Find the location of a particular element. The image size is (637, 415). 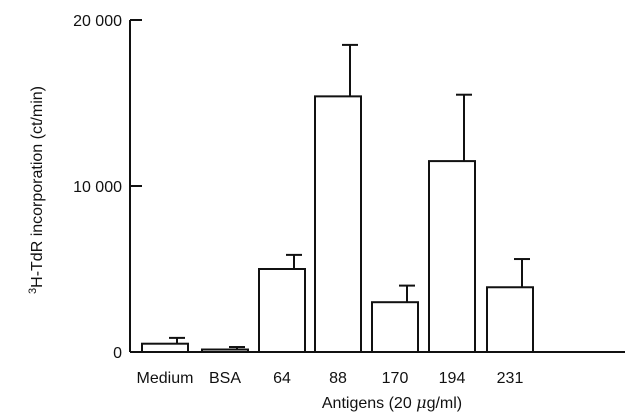

y-tick-label: 10 000 is located at coordinates (97, 187).